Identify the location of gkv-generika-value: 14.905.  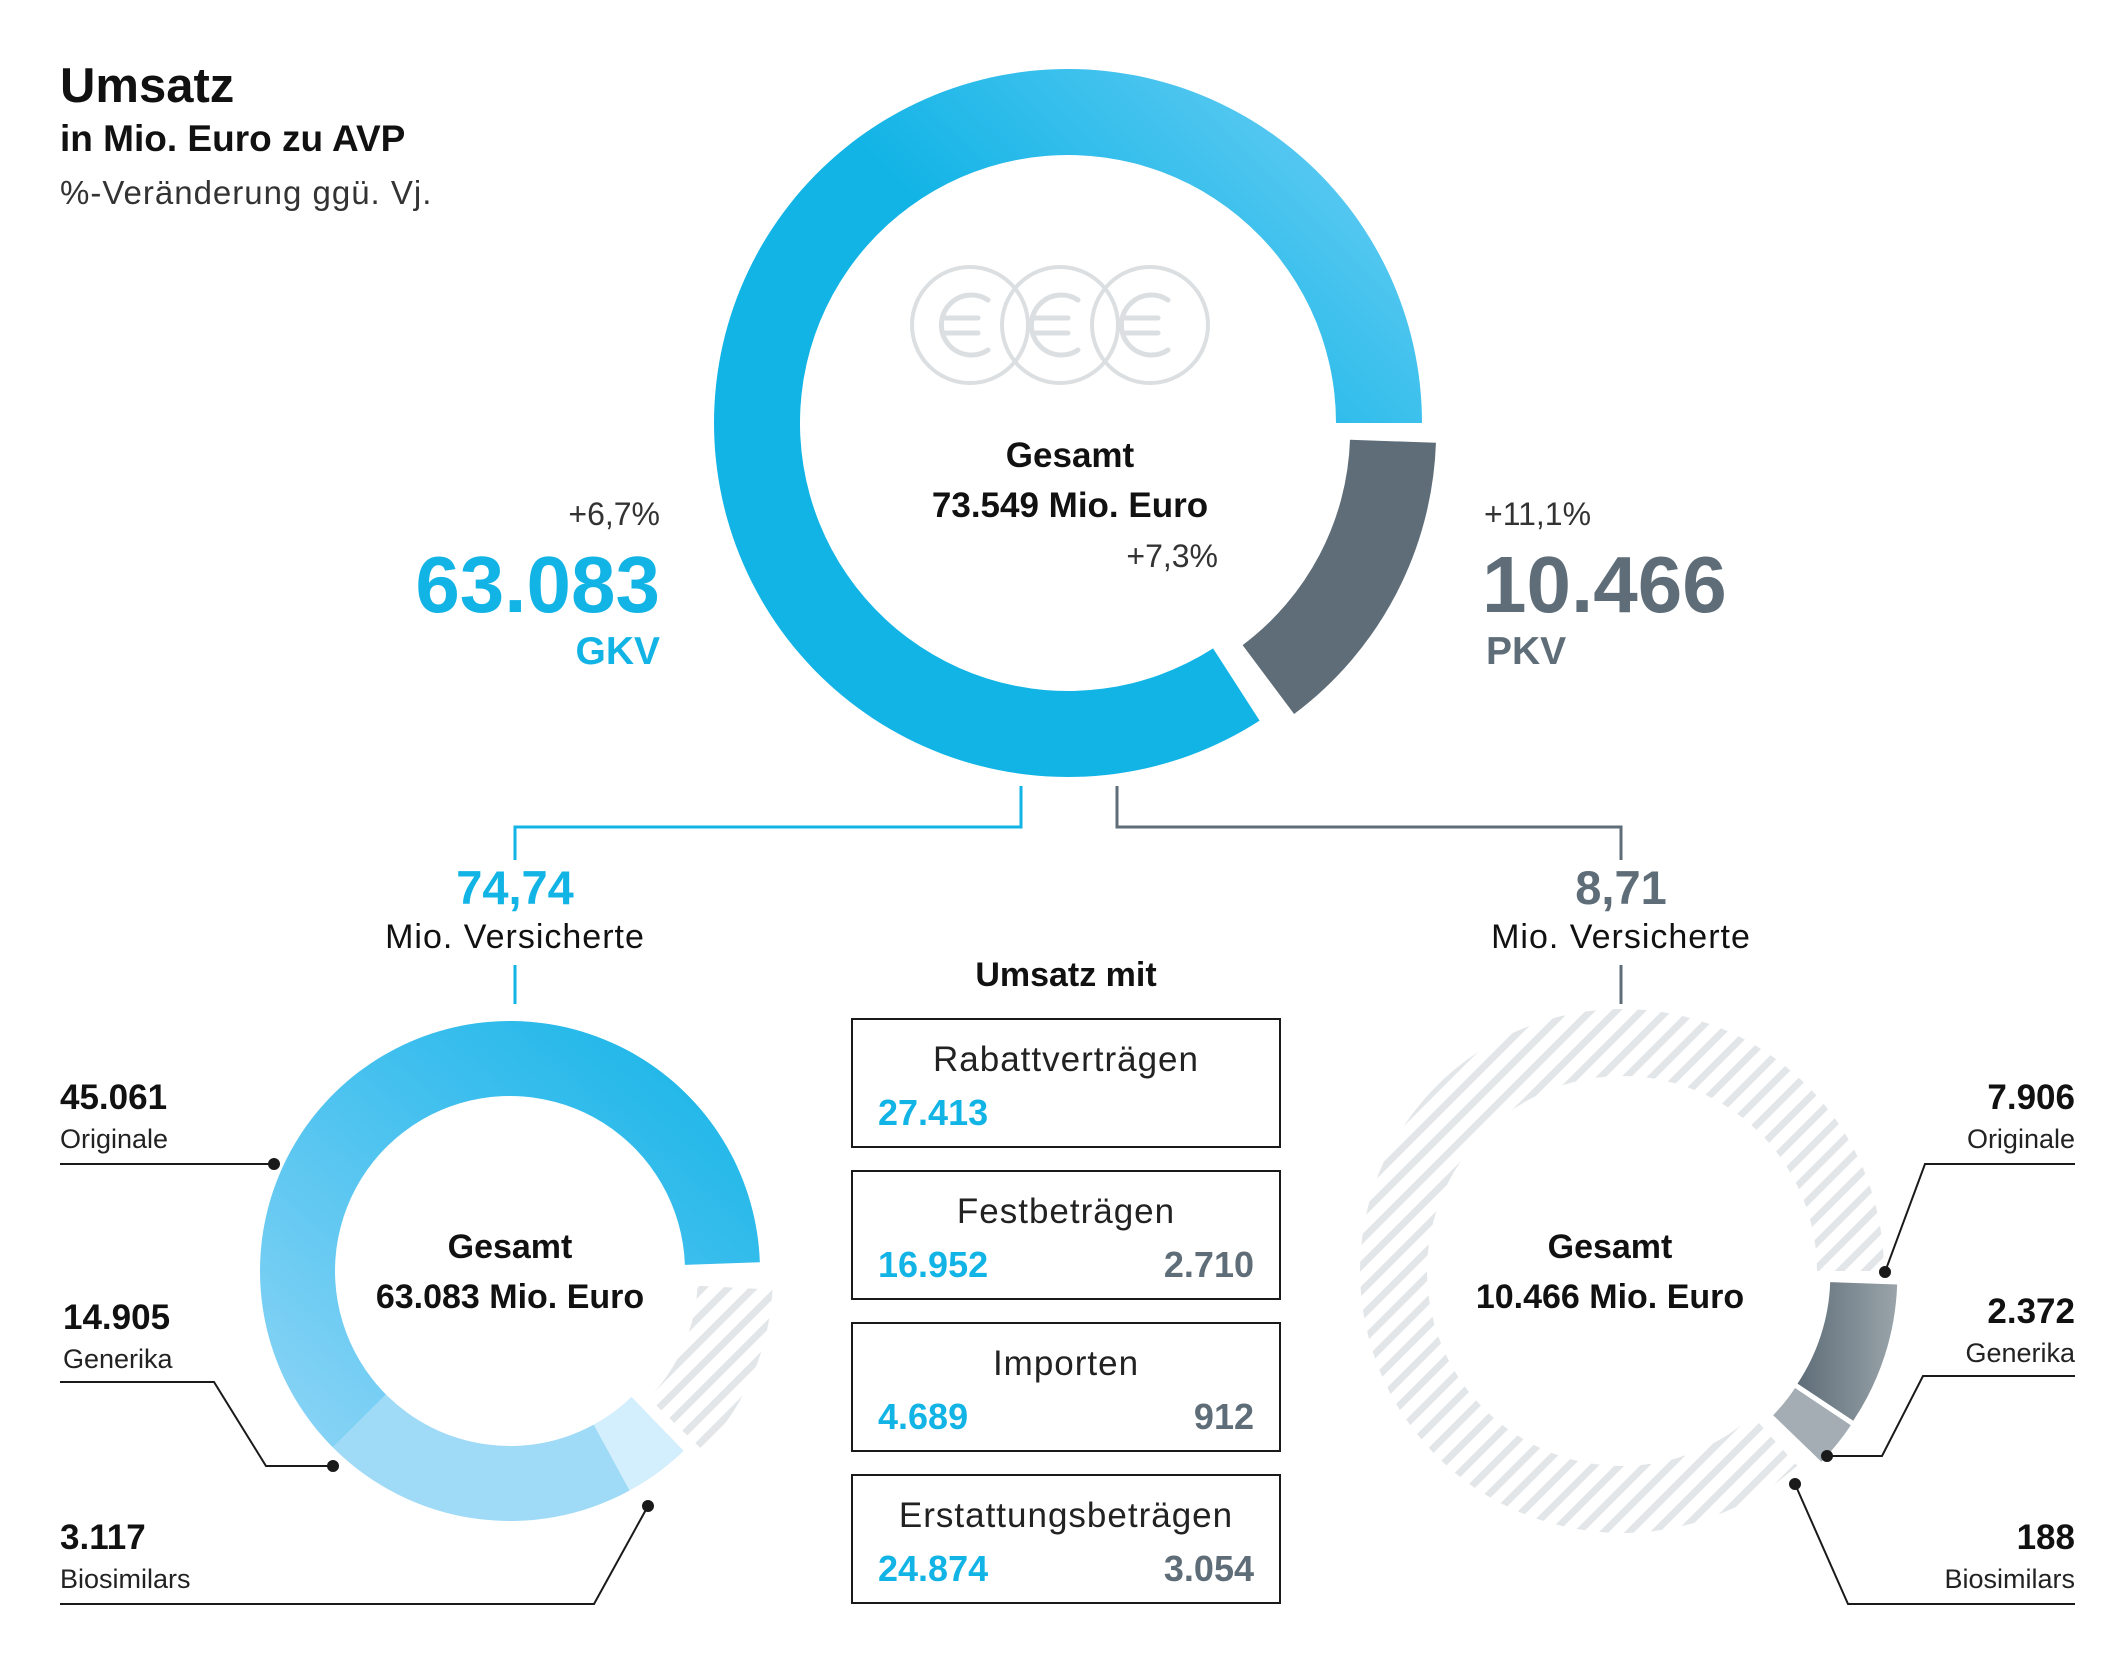
(117, 1317).